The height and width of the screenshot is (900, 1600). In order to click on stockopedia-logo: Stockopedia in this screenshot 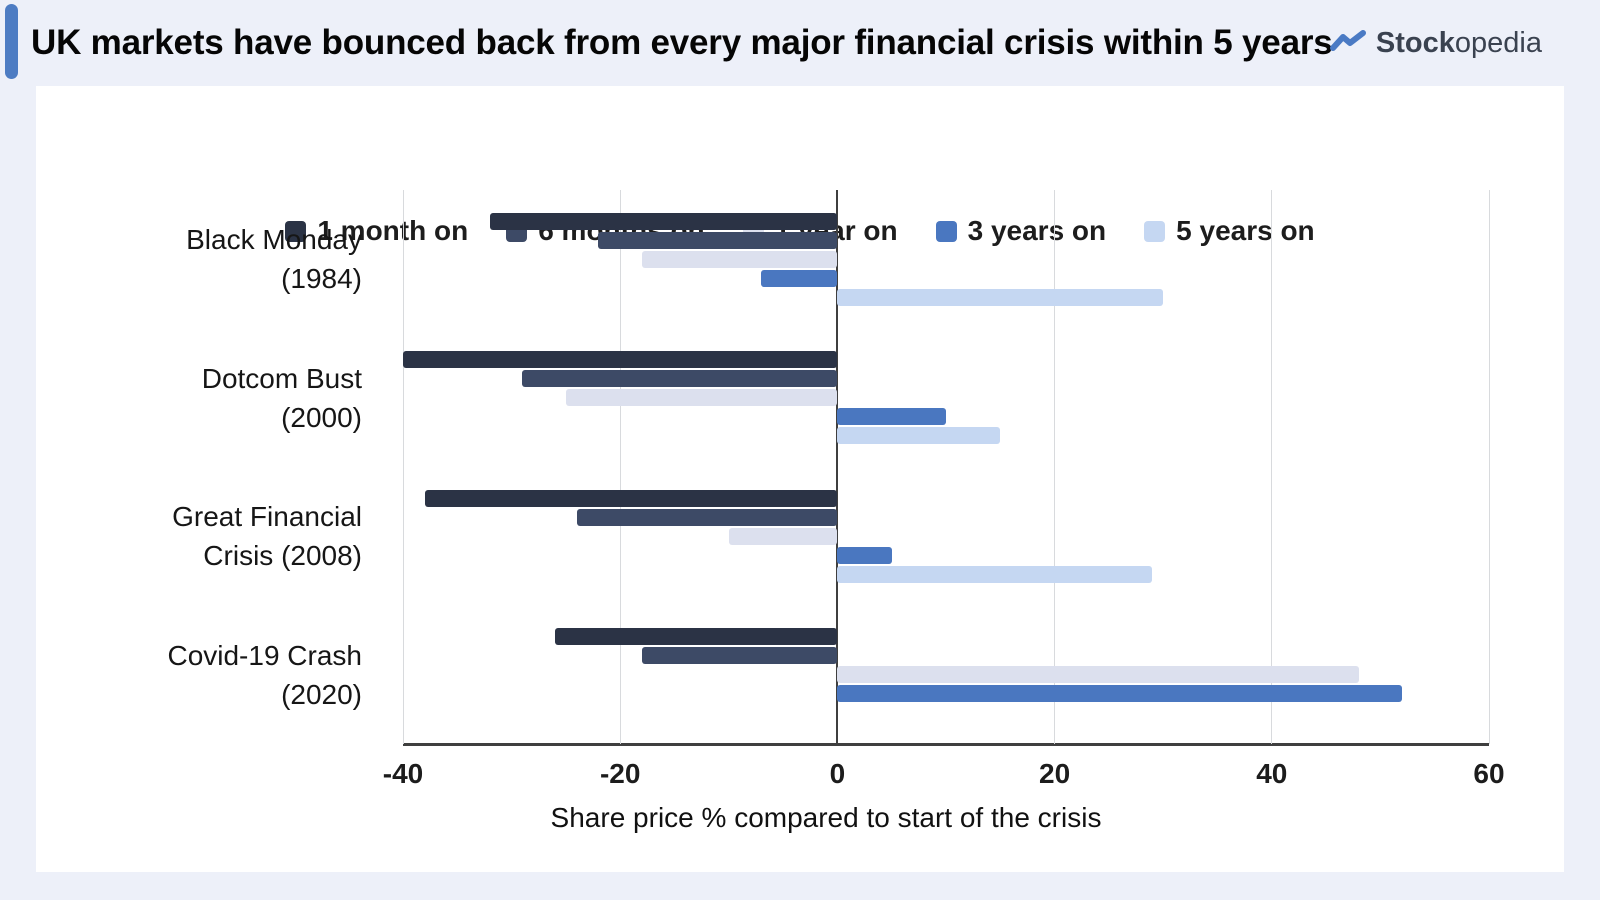, I will do `click(1435, 43)`.